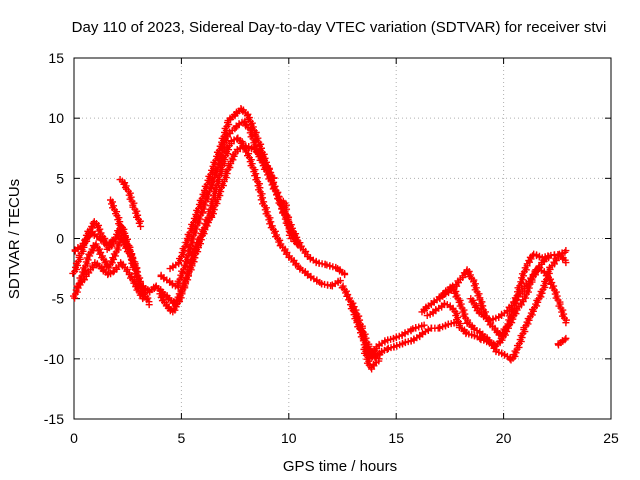 This screenshot has height=480, width=640. Describe the element at coordinates (289, 438) in the screenshot. I see `x-tick-label: 10` at that location.